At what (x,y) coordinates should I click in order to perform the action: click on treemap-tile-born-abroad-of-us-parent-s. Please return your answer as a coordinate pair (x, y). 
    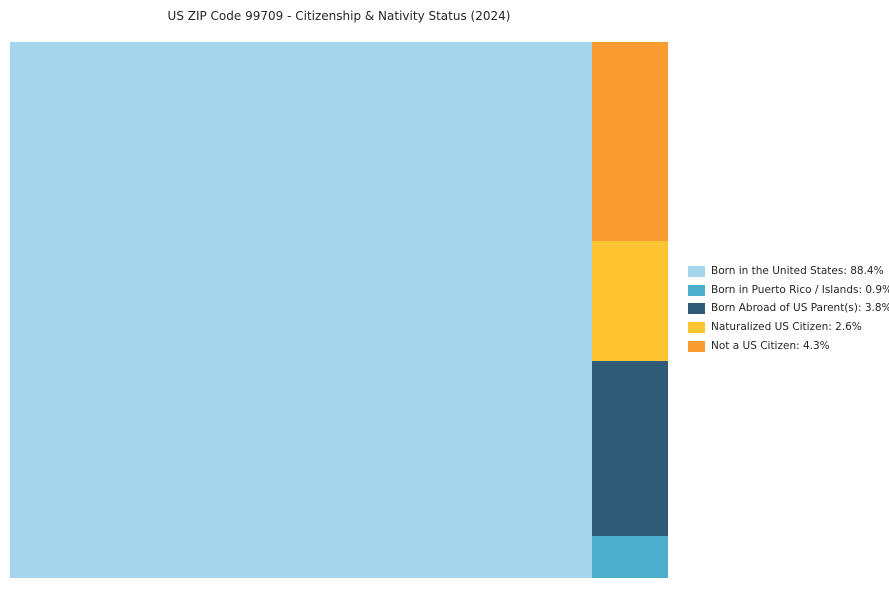
    Looking at the image, I should click on (629, 448).